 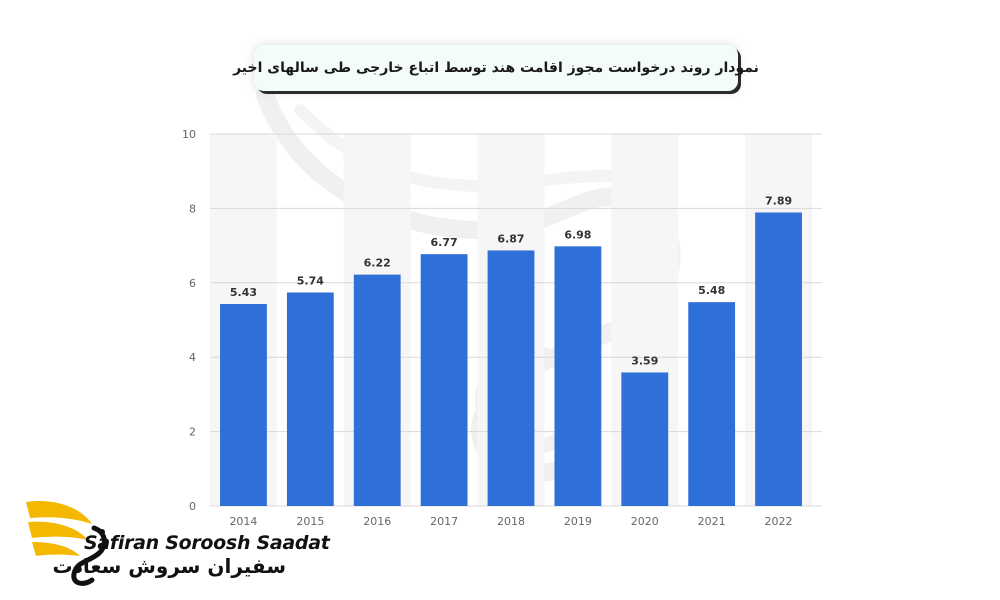 What do you see at coordinates (243, 405) in the screenshot?
I see `bar-2014` at bounding box center [243, 405].